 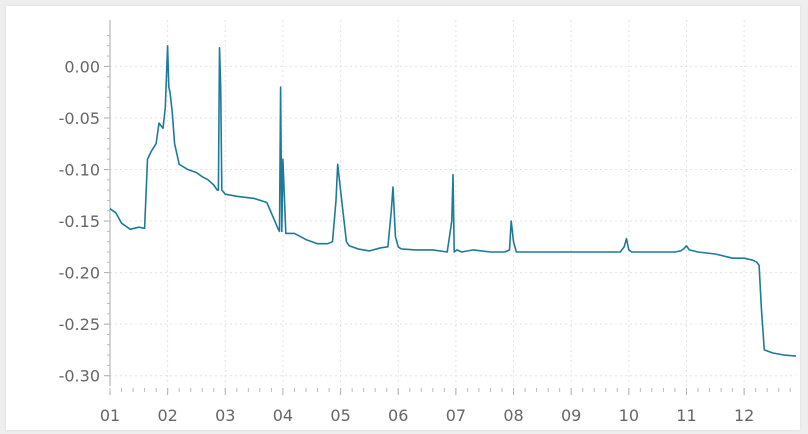 What do you see at coordinates (283, 415) in the screenshot?
I see `x-tick-label: 04` at bounding box center [283, 415].